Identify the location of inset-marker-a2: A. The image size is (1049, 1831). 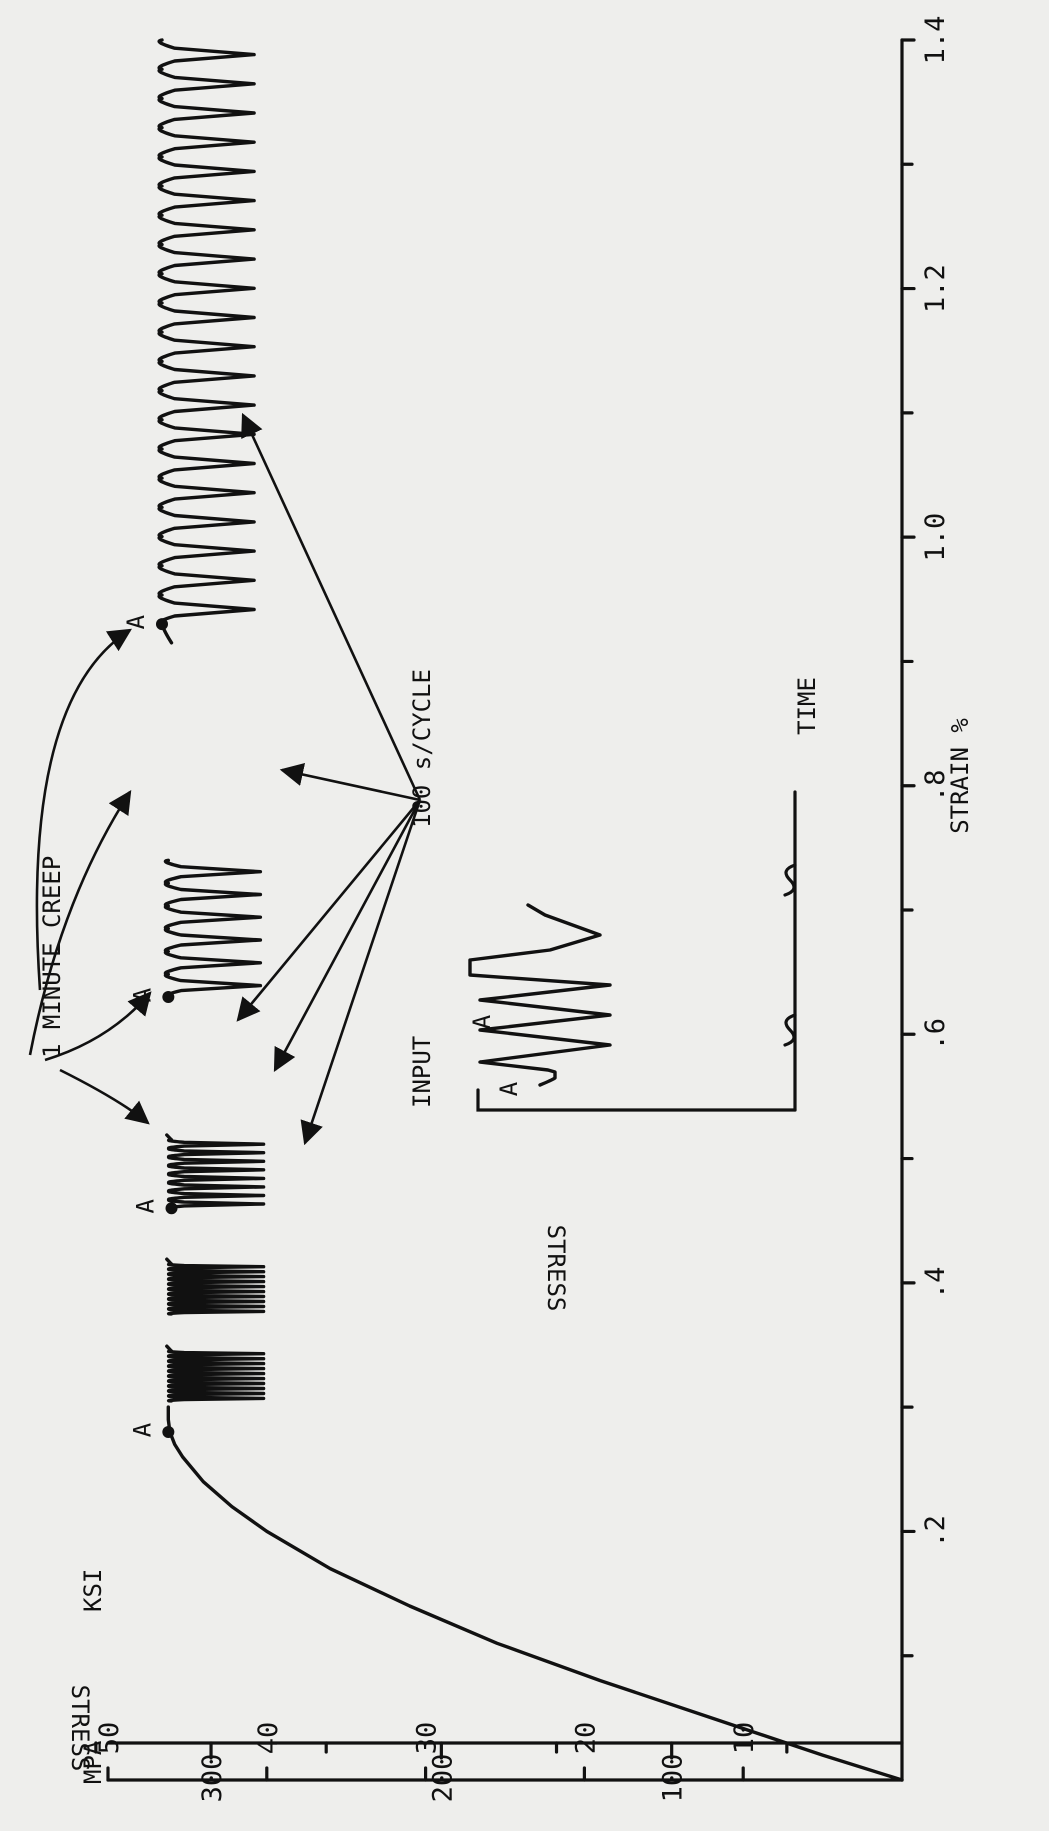
(482, 1021).